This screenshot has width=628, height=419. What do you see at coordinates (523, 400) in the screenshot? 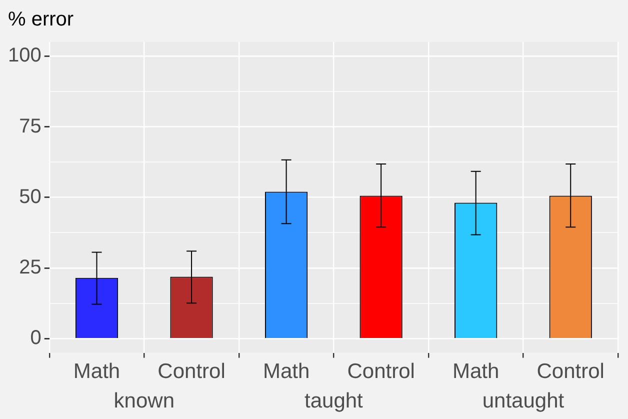
I see `text: untaught` at bounding box center [523, 400].